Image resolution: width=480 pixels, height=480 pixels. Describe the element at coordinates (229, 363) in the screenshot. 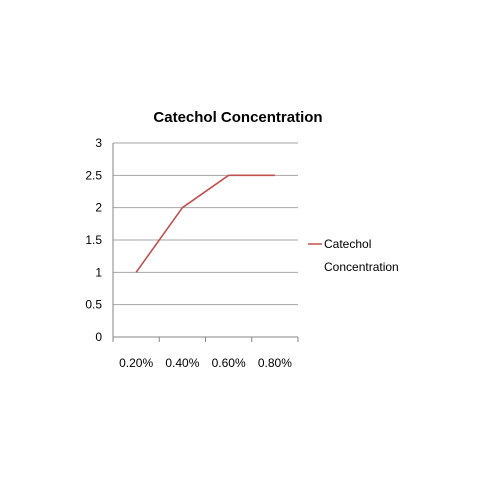

I see `x-tick-label: 0.60%` at that location.